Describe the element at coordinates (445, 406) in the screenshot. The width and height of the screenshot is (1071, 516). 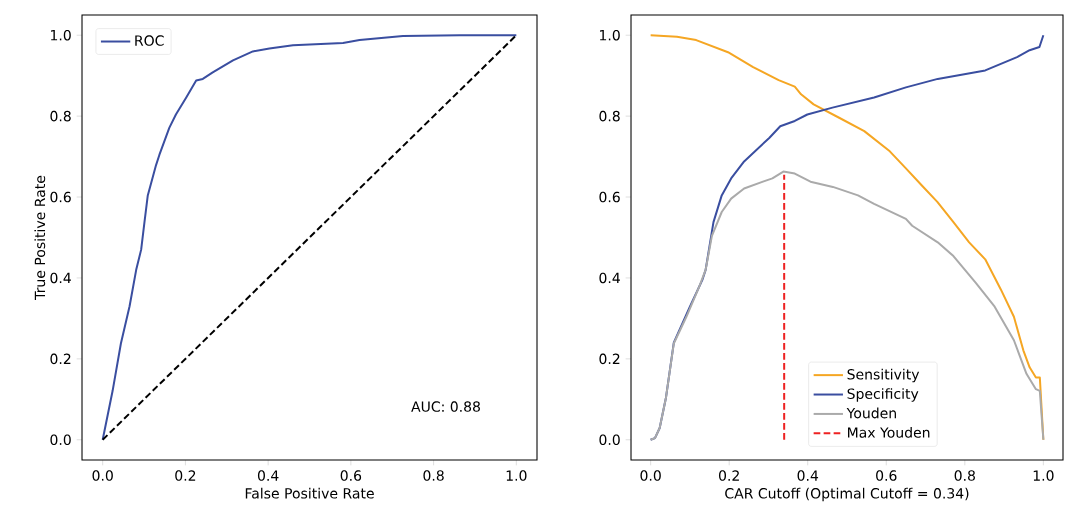
I see `annotation: AUC: 0.88` at that location.